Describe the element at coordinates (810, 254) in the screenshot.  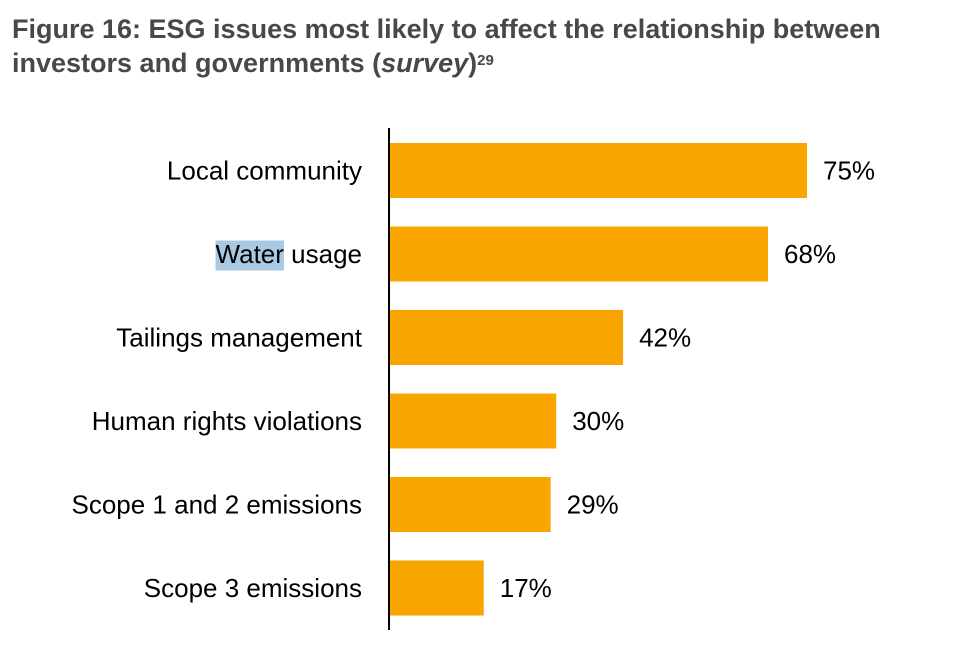
I see `value-label: 68%` at that location.